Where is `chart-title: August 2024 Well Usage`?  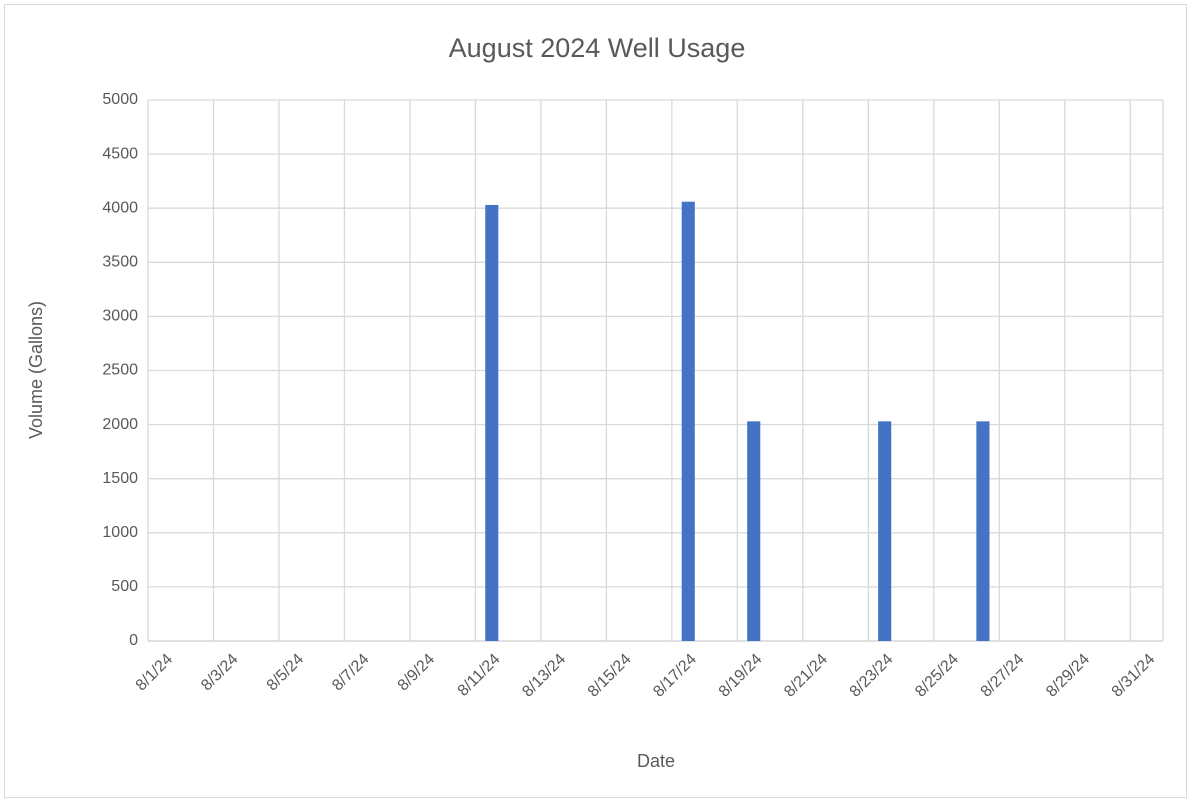 chart-title: August 2024 Well Usage is located at coordinates (597, 48).